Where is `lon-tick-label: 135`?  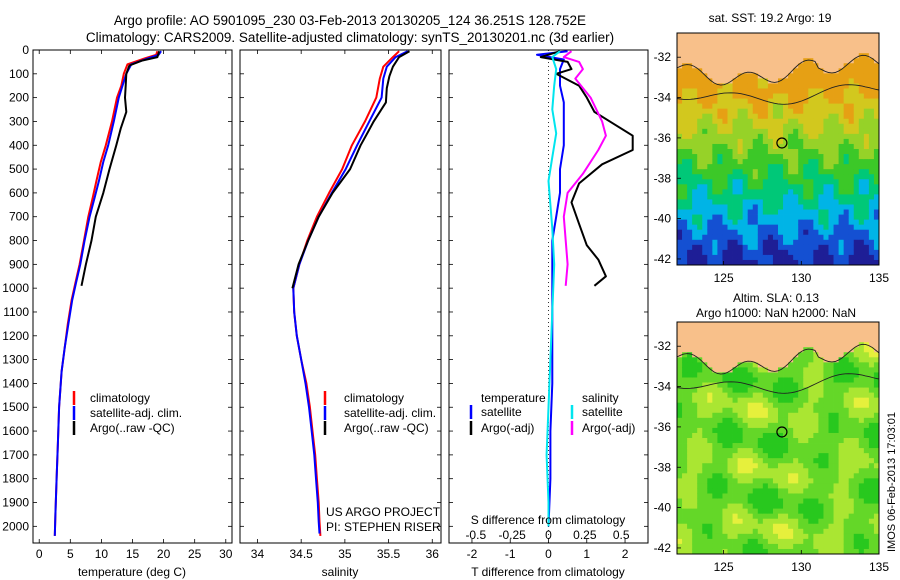
lon-tick-label: 135 is located at coordinates (879, 278).